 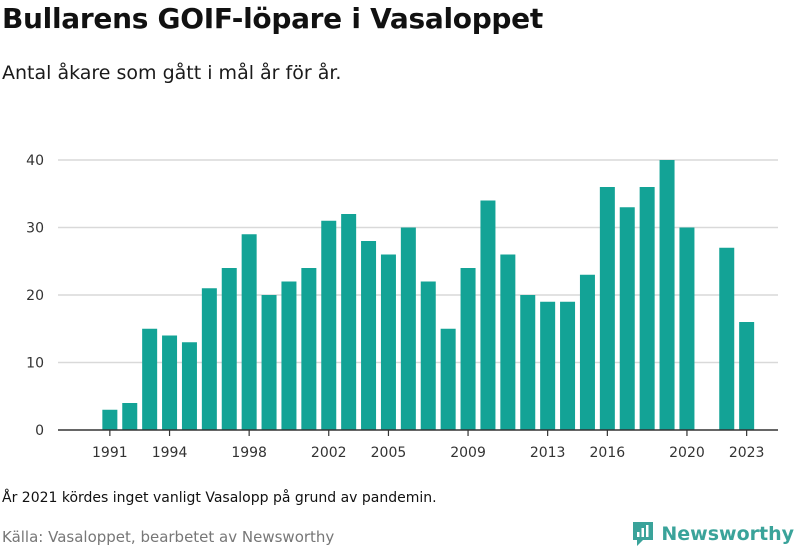 What do you see at coordinates (269, 362) in the screenshot?
I see `bar-1999` at bounding box center [269, 362].